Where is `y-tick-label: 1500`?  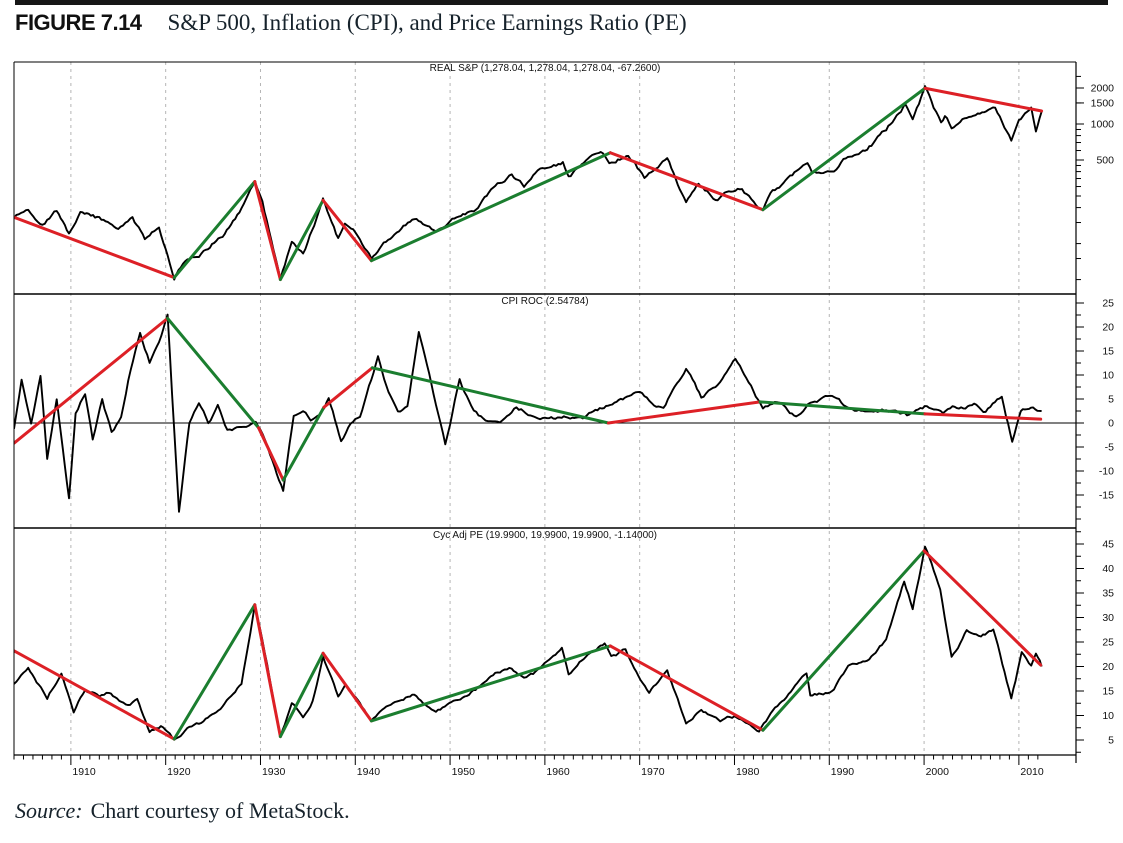 y-tick-label: 1500 is located at coordinates (1103, 103).